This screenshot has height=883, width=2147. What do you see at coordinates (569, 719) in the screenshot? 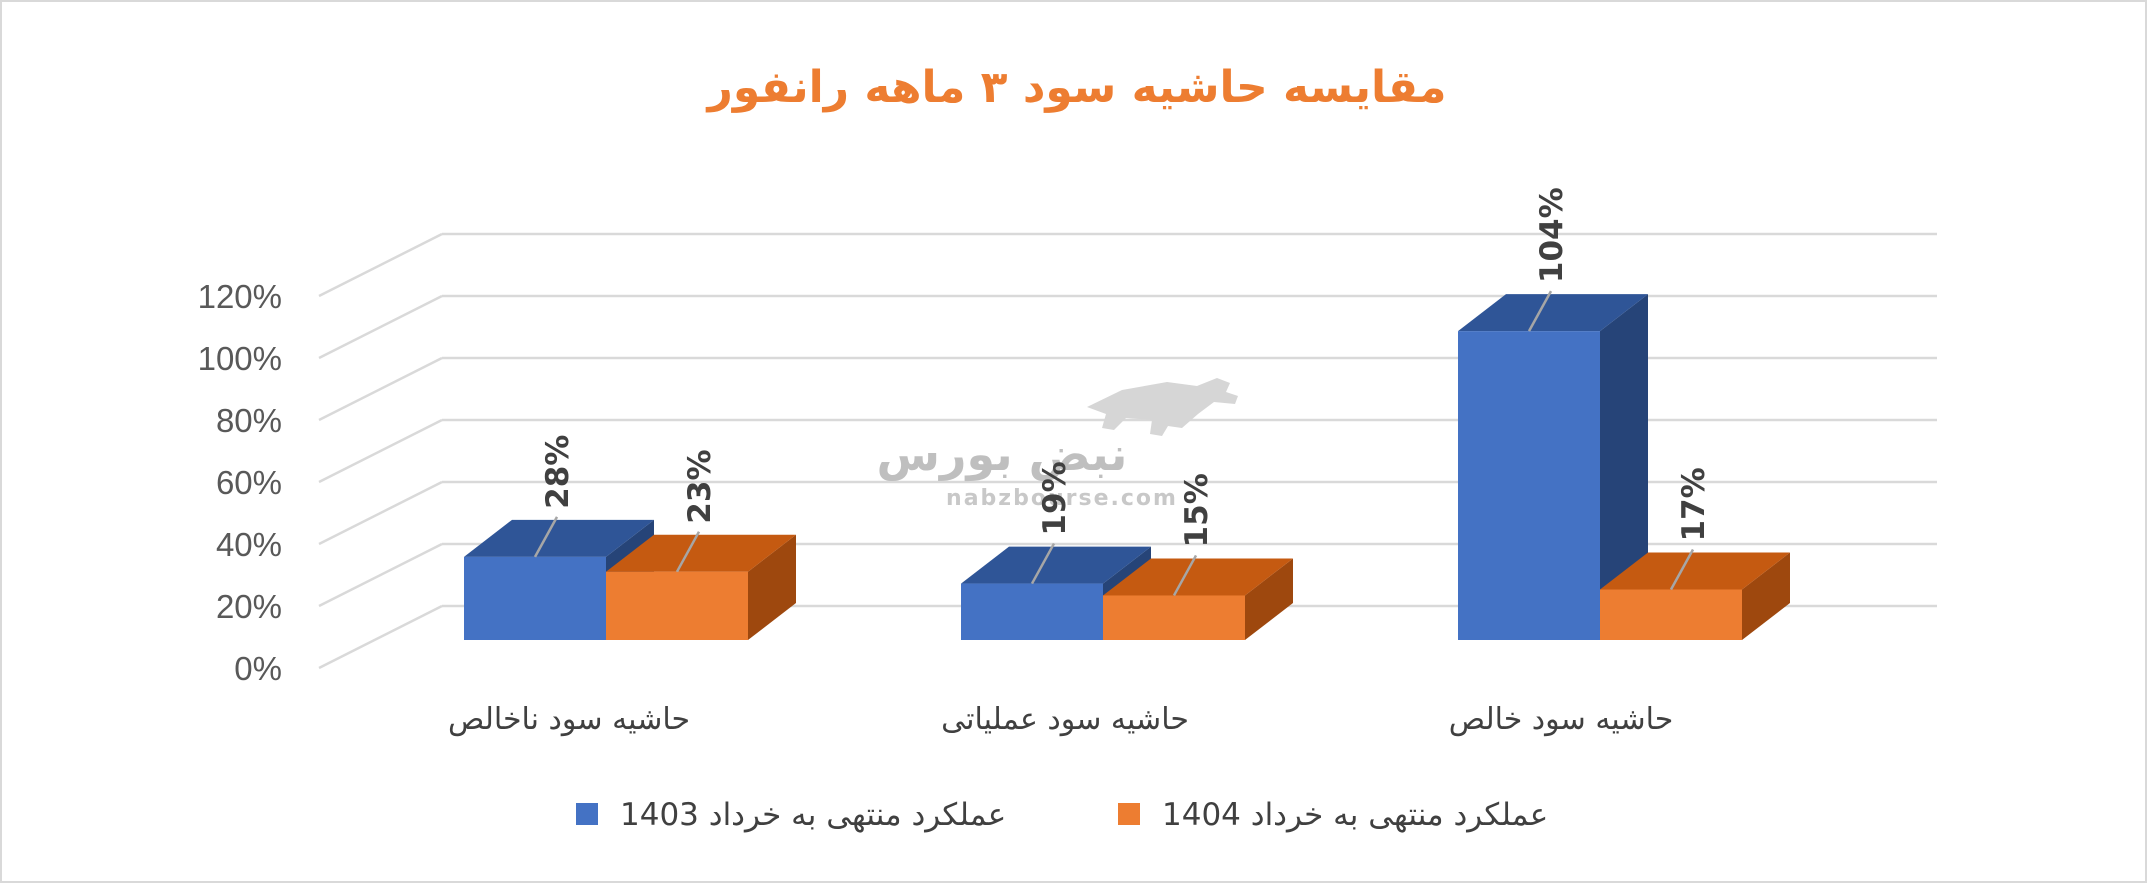
I see `category-label: حاشیه سود ناخالص` at bounding box center [569, 719].